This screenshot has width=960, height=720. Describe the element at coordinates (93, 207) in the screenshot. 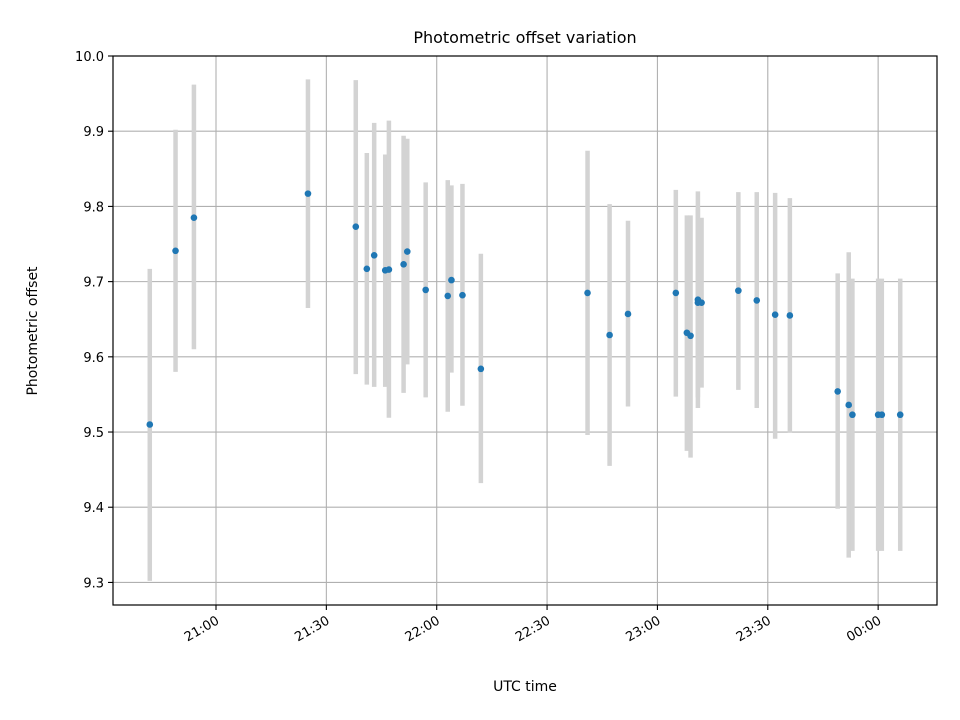

I see `y-tick-label: 9.8` at that location.